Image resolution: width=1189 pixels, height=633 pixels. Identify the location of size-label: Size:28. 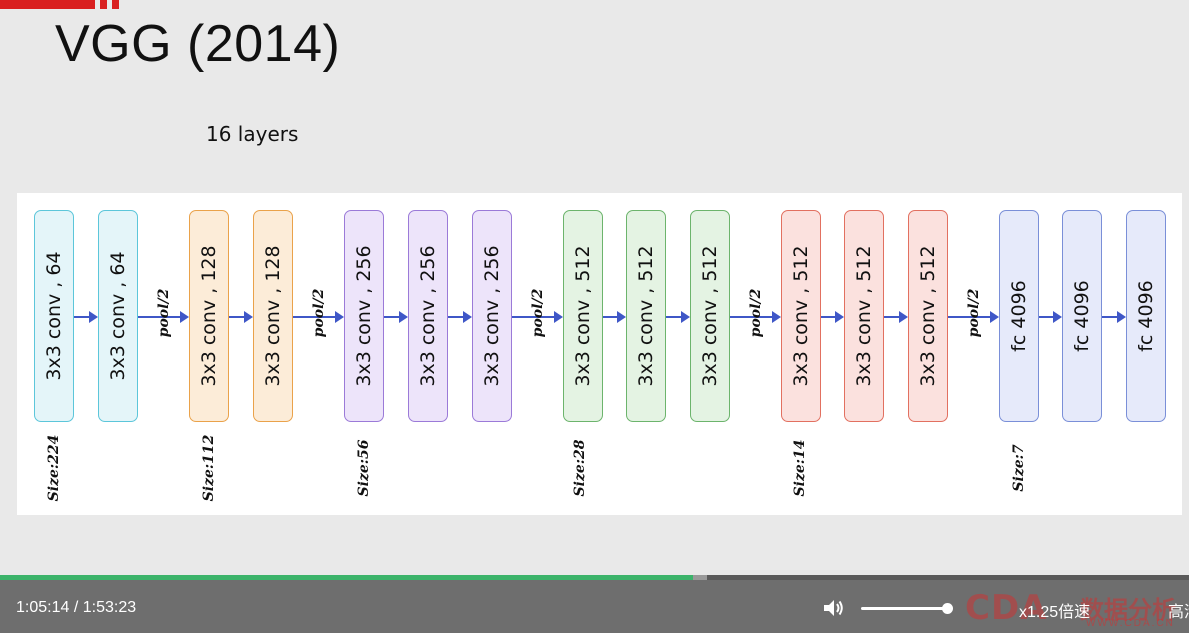
(580, 468).